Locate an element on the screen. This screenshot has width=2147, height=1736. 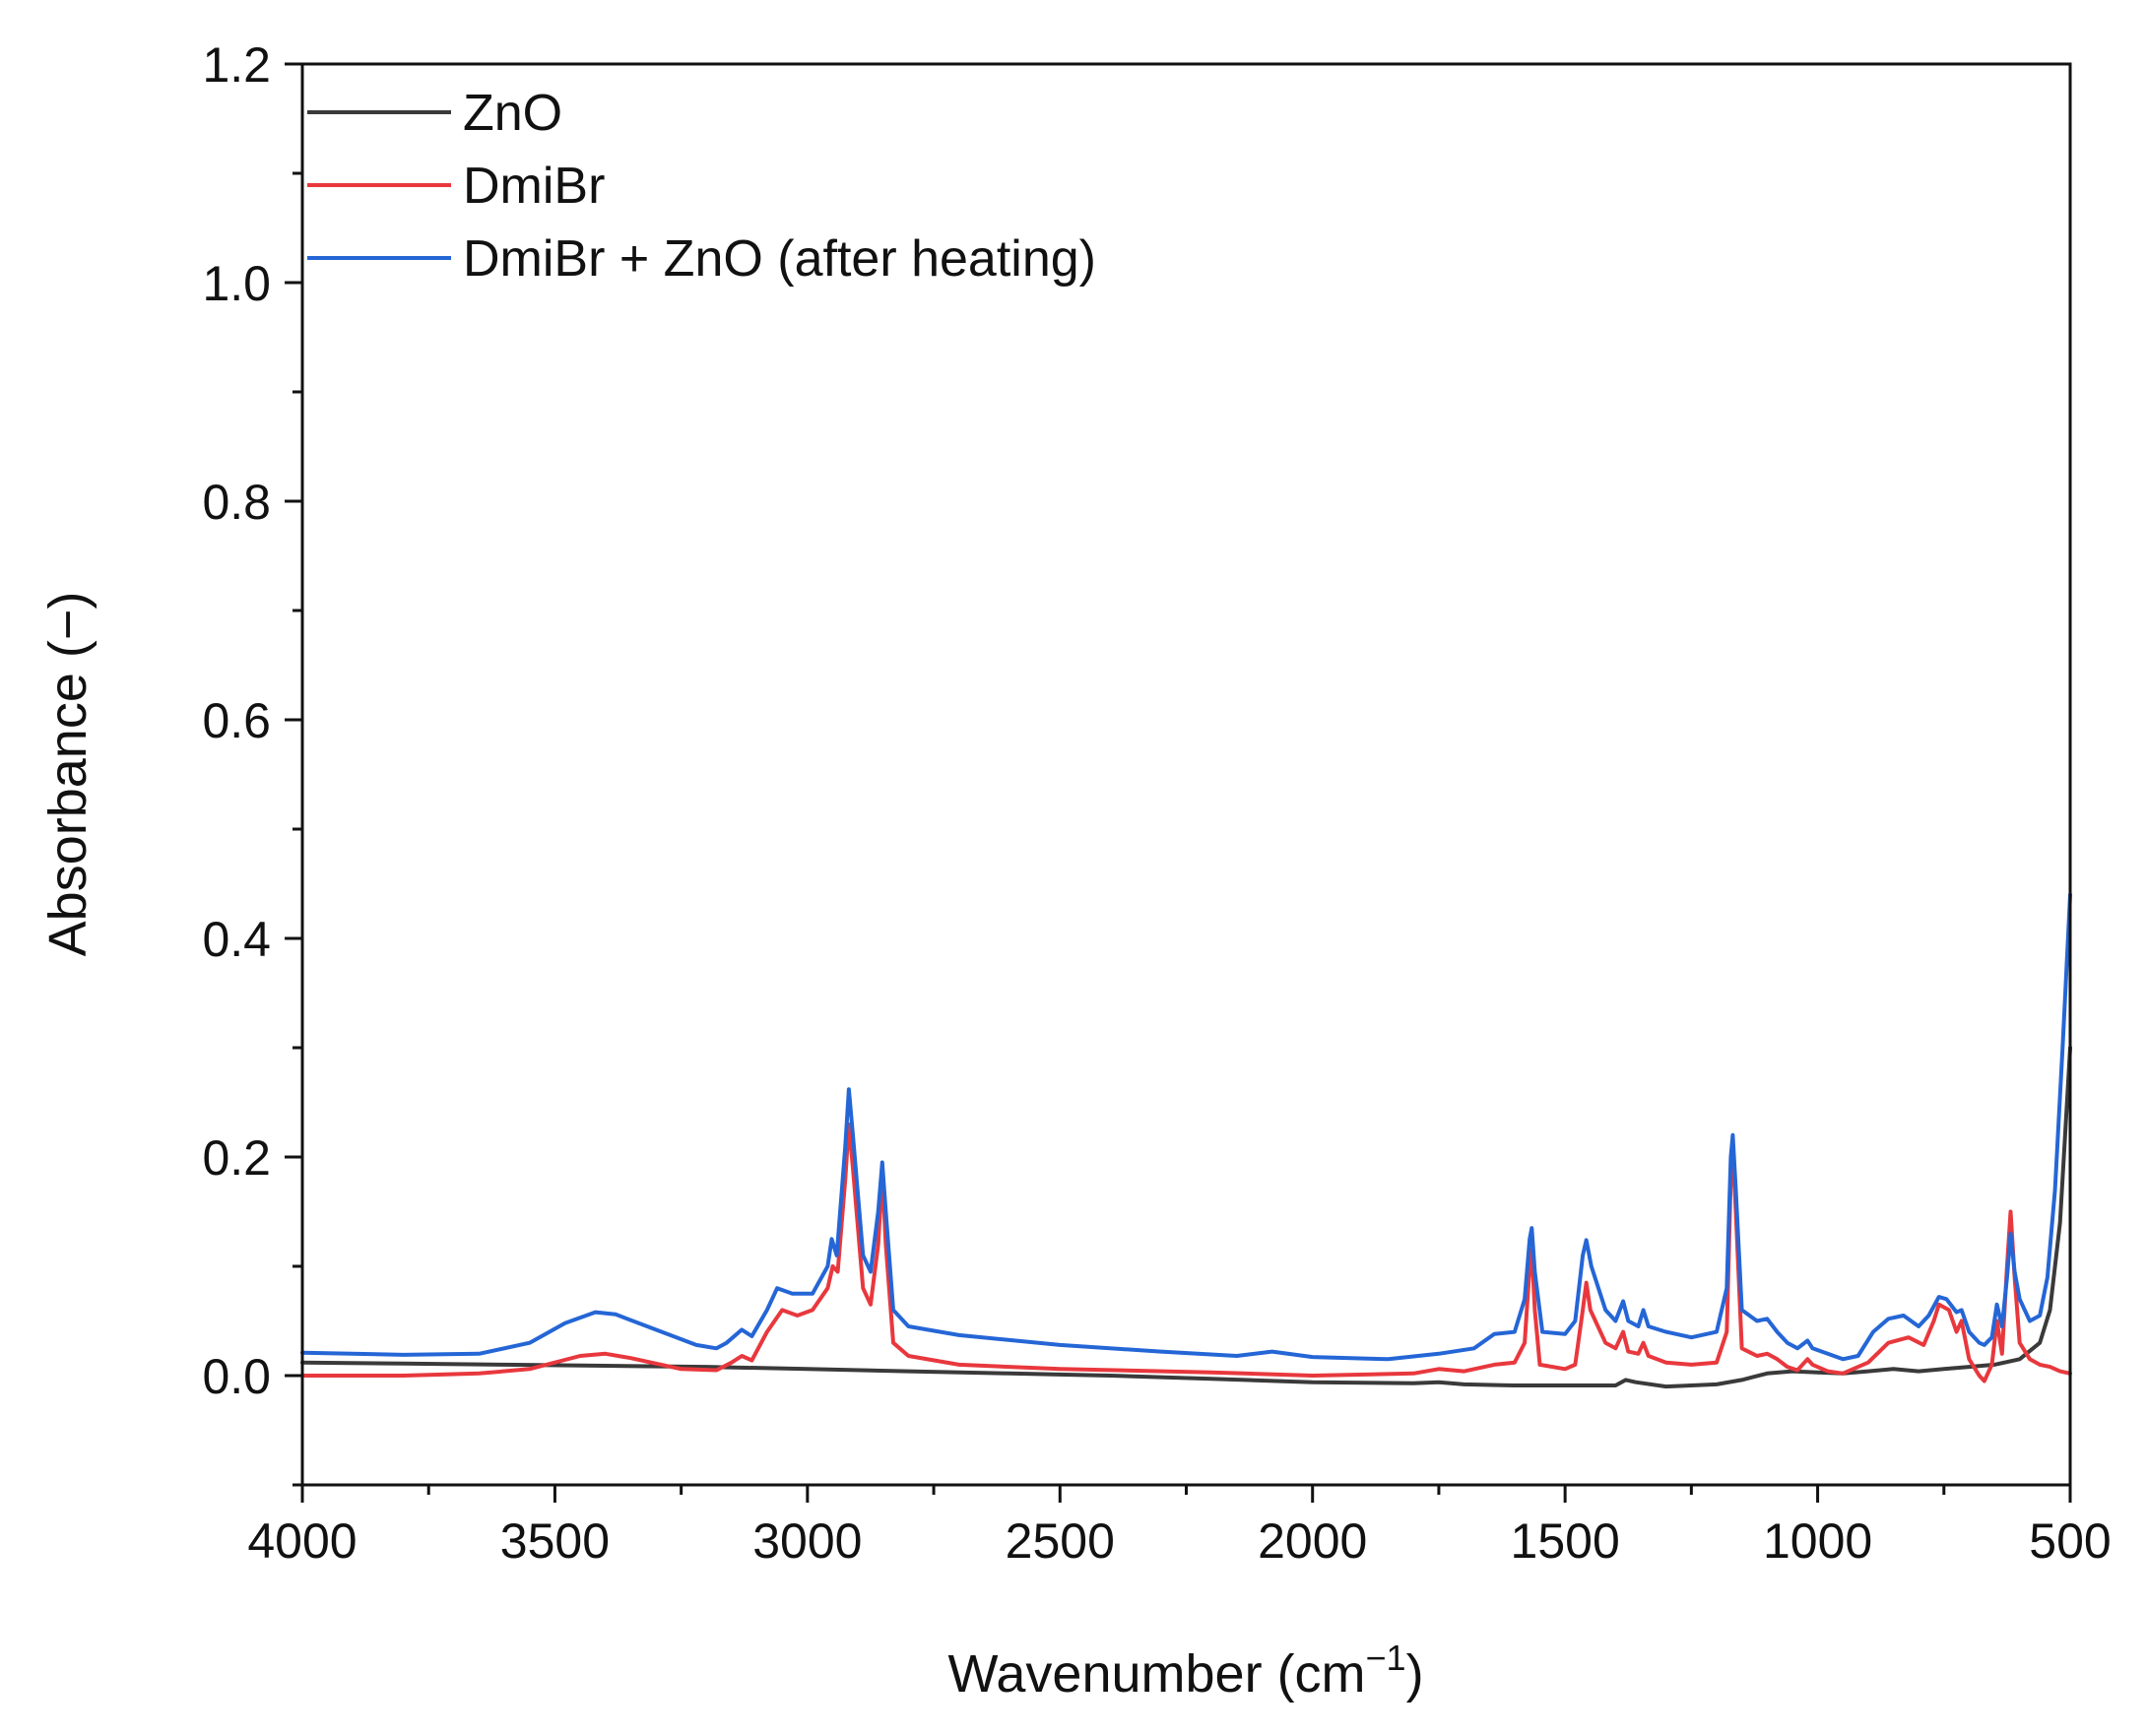
x-axis-title: Wavenumber (cm−1) is located at coordinates (1185, 1671).